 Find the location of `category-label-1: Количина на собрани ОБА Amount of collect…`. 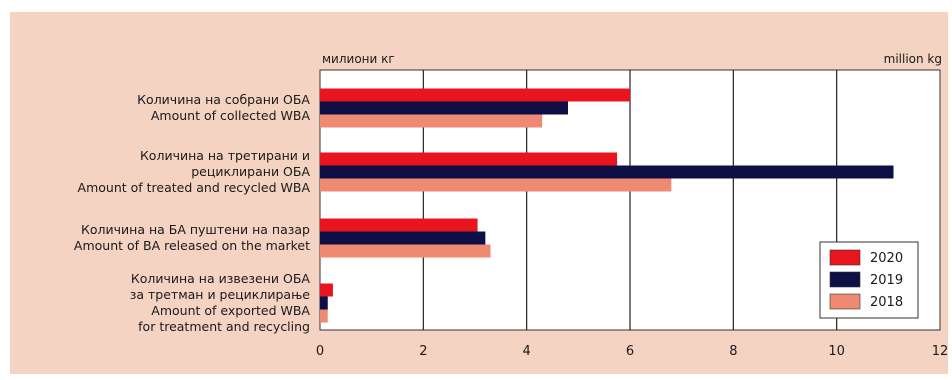

category-label-1: Количина на собрани ОБА Amount of collect… is located at coordinates (223, 108).